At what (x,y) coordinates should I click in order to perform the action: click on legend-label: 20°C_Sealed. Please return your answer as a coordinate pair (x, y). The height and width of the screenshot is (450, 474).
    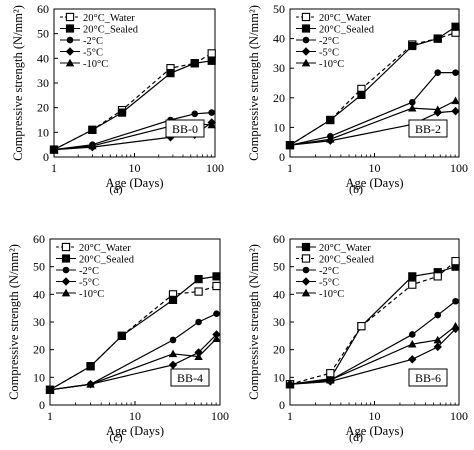
    Looking at the image, I should click on (111, 30).